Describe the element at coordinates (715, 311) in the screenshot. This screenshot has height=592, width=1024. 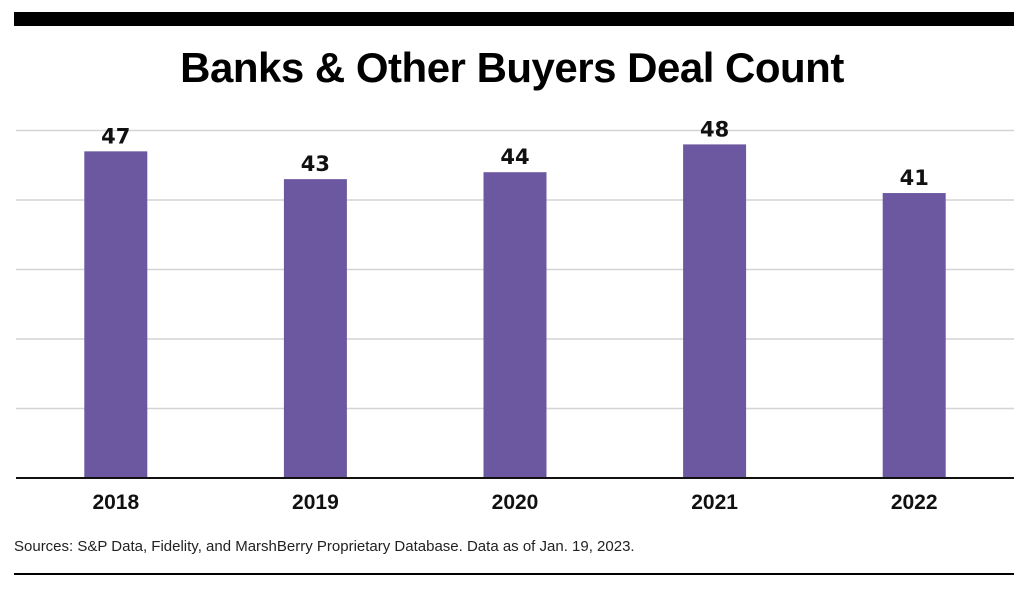
I see `bar-2021` at that location.